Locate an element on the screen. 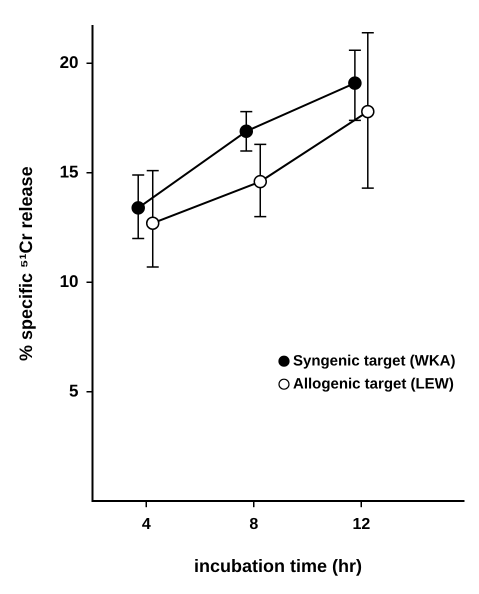 Image resolution: width=479 pixels, height=594 pixels. y-axis-title: % specific ⁵¹Cr release is located at coordinates (26, 263).